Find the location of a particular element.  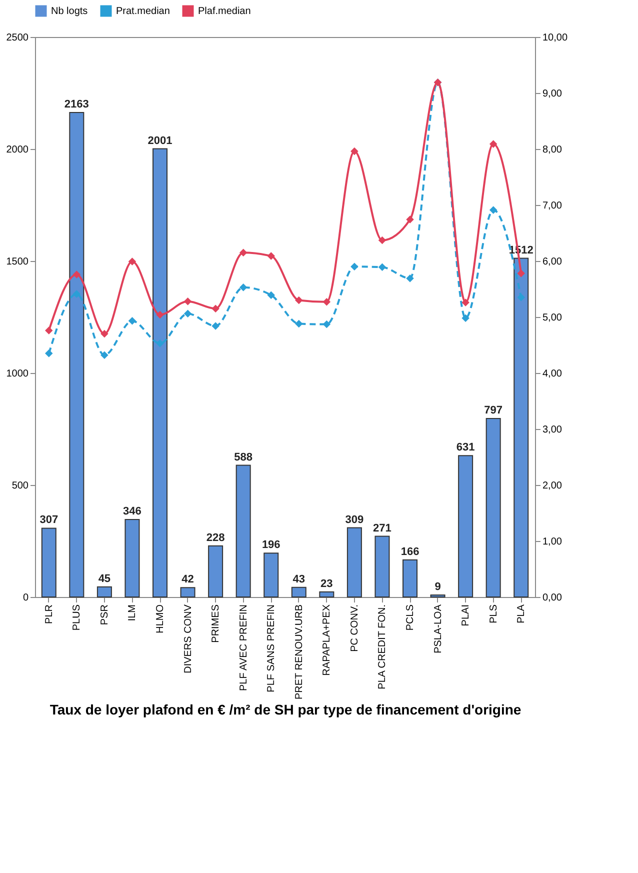

x-tick-label: HLMO is located at coordinates (160, 619).